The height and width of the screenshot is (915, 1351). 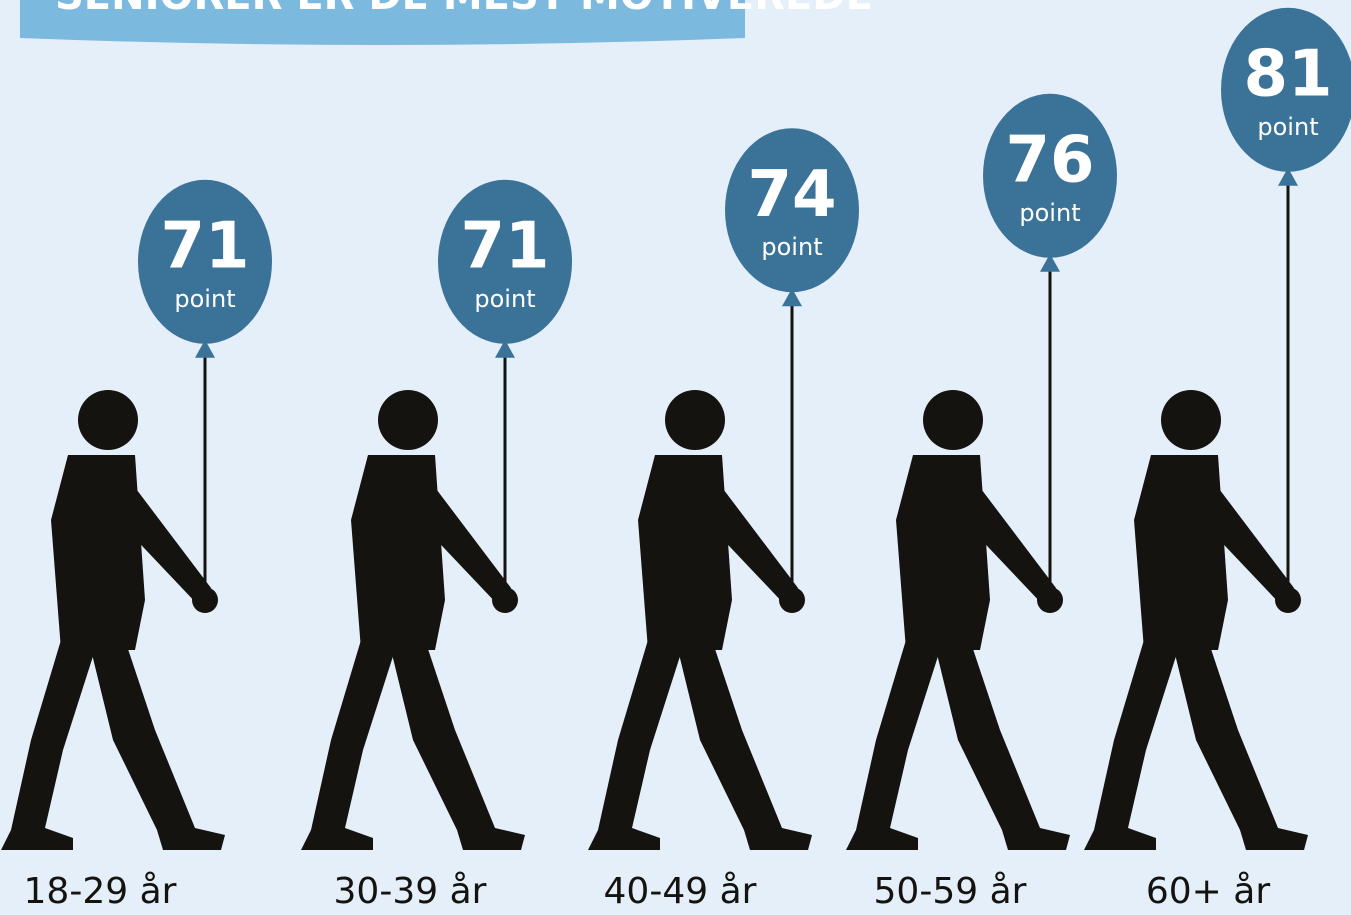 What do you see at coordinates (680, 891) in the screenshot?
I see `category-label: 40-49 år` at bounding box center [680, 891].